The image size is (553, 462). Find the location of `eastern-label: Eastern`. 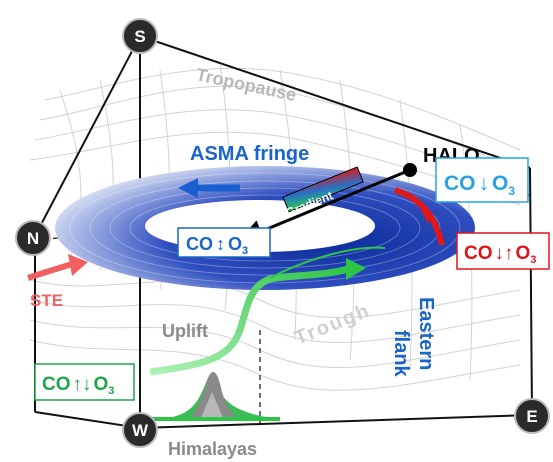

eastern-label: Eastern is located at coordinates (426, 333).